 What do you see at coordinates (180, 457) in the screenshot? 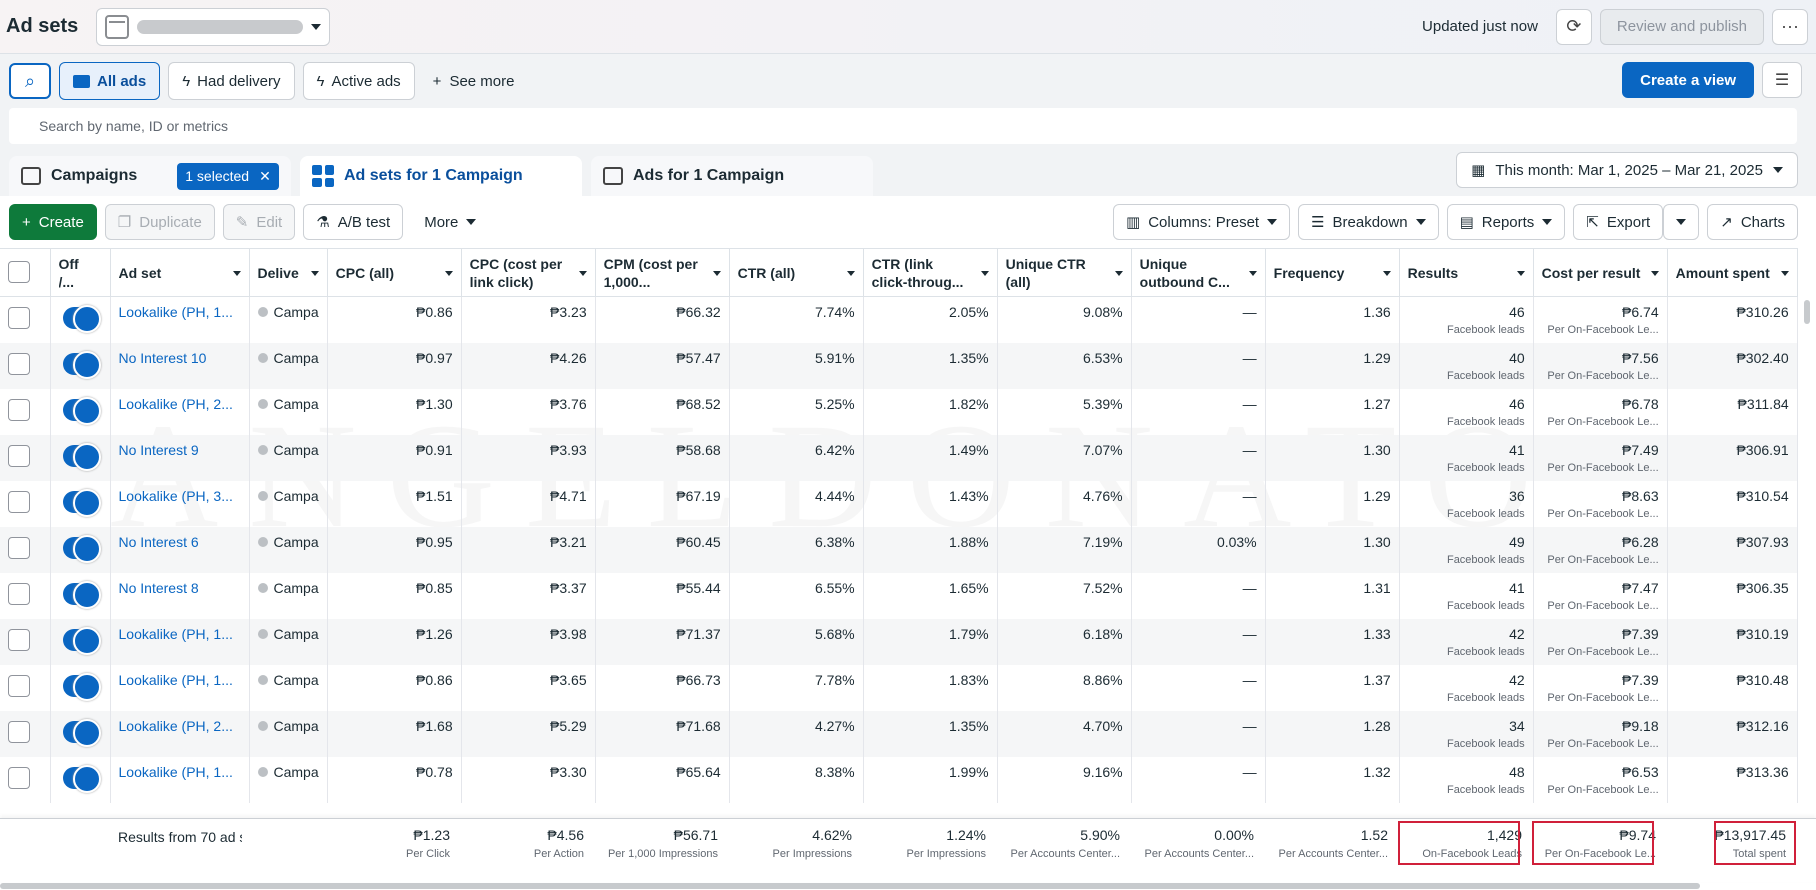
I see `adset-name-cell: No Interest 9` at bounding box center [180, 457].